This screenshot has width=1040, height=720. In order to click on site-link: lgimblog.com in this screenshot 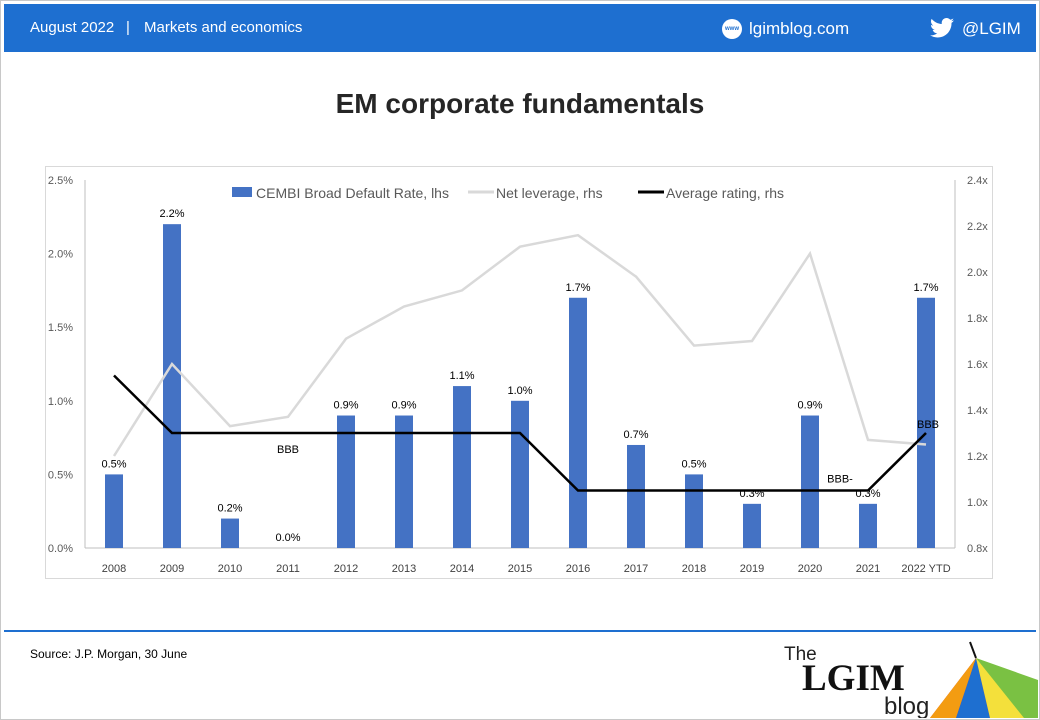, I will do `click(799, 28)`.